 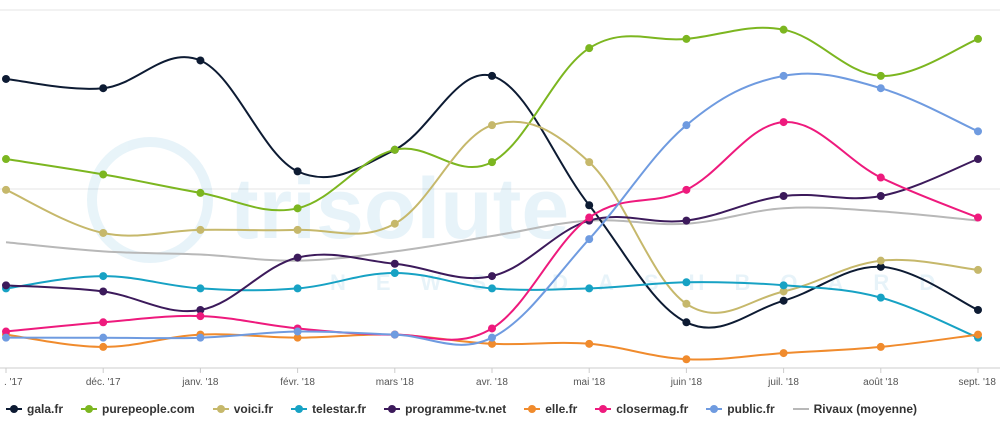 I want to click on legend-item-closermag-fr: closermag.fr, so click(x=641, y=409).